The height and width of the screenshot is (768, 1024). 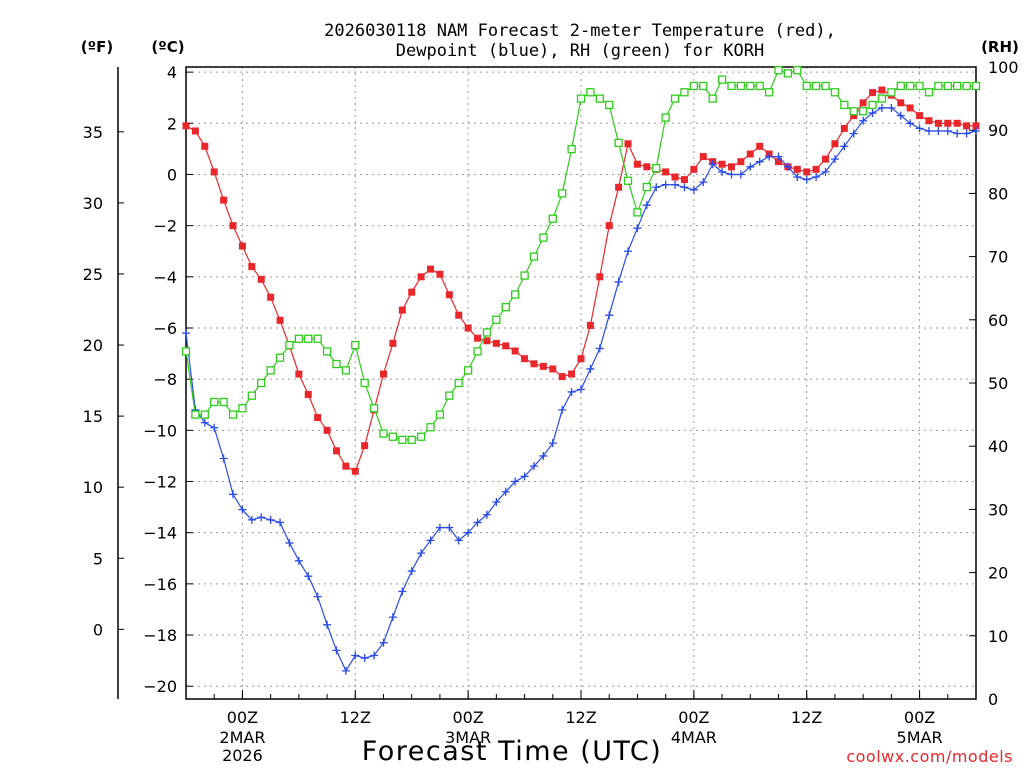 What do you see at coordinates (993, 699) in the screenshot?
I see `rh-tick-label: 0` at bounding box center [993, 699].